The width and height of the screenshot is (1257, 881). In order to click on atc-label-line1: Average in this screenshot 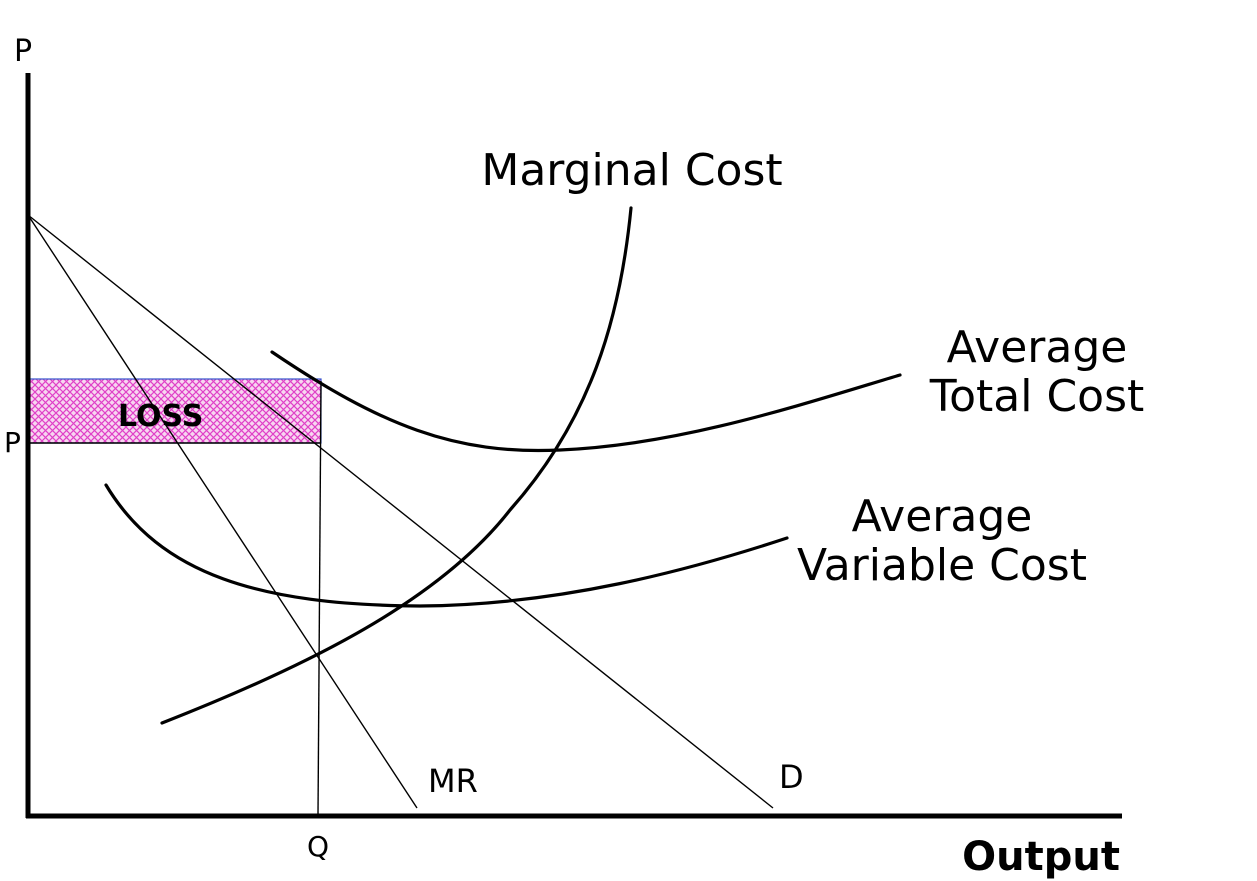, I will do `click(1037, 347)`.